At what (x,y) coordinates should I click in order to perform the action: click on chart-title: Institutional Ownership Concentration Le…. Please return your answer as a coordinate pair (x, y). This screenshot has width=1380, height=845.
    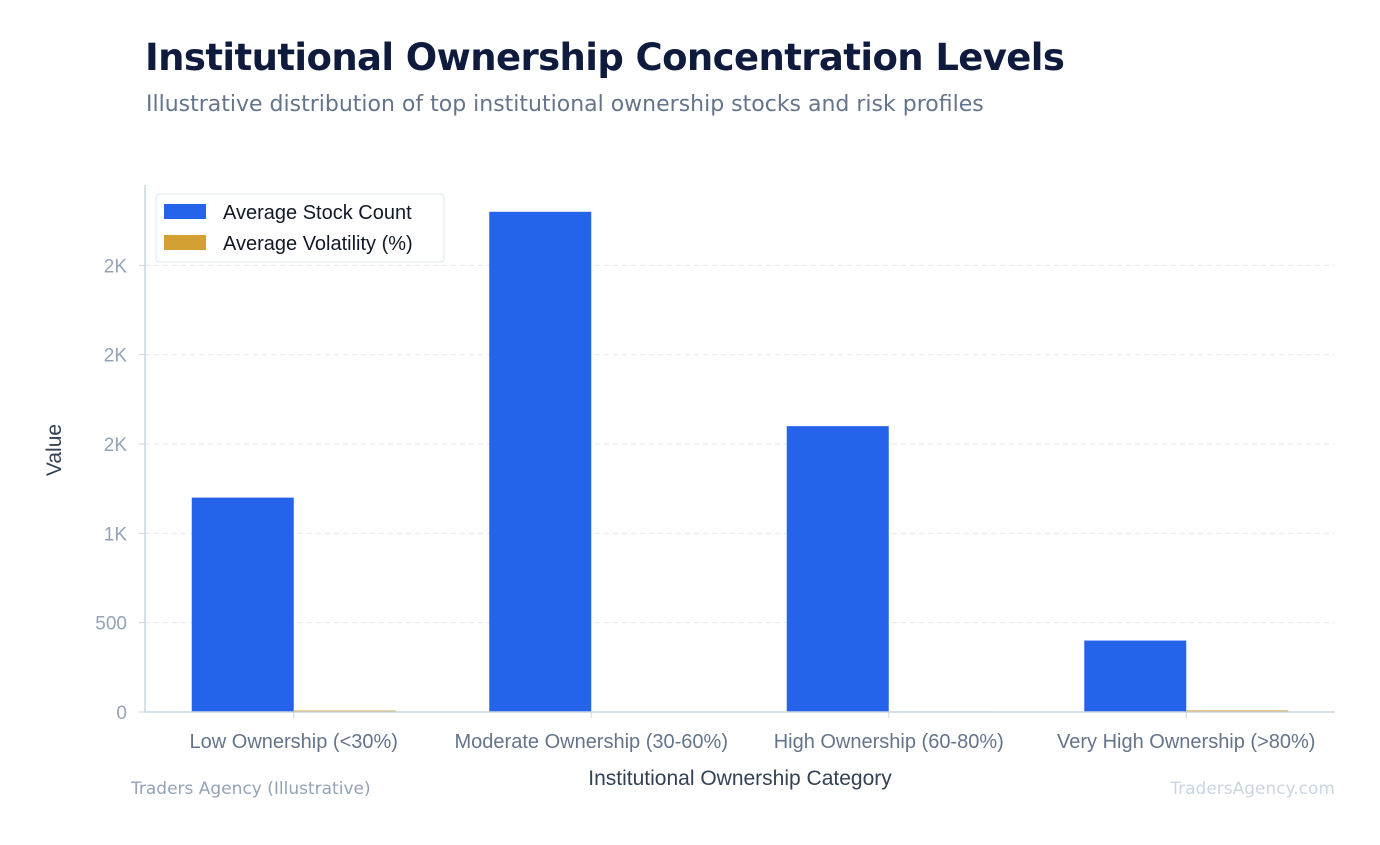
    Looking at the image, I should click on (605, 57).